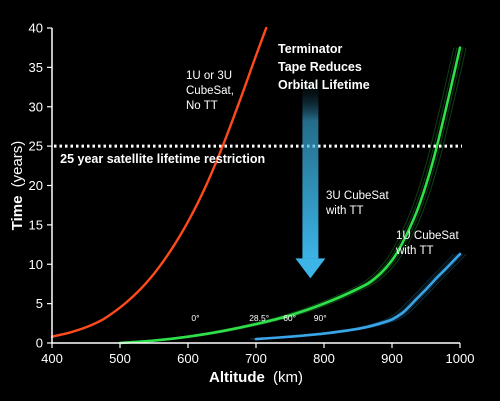 The width and height of the screenshot is (500, 401). Describe the element at coordinates (210, 91) in the screenshot. I see `label-no-tt-line: CubeSat,` at that location.